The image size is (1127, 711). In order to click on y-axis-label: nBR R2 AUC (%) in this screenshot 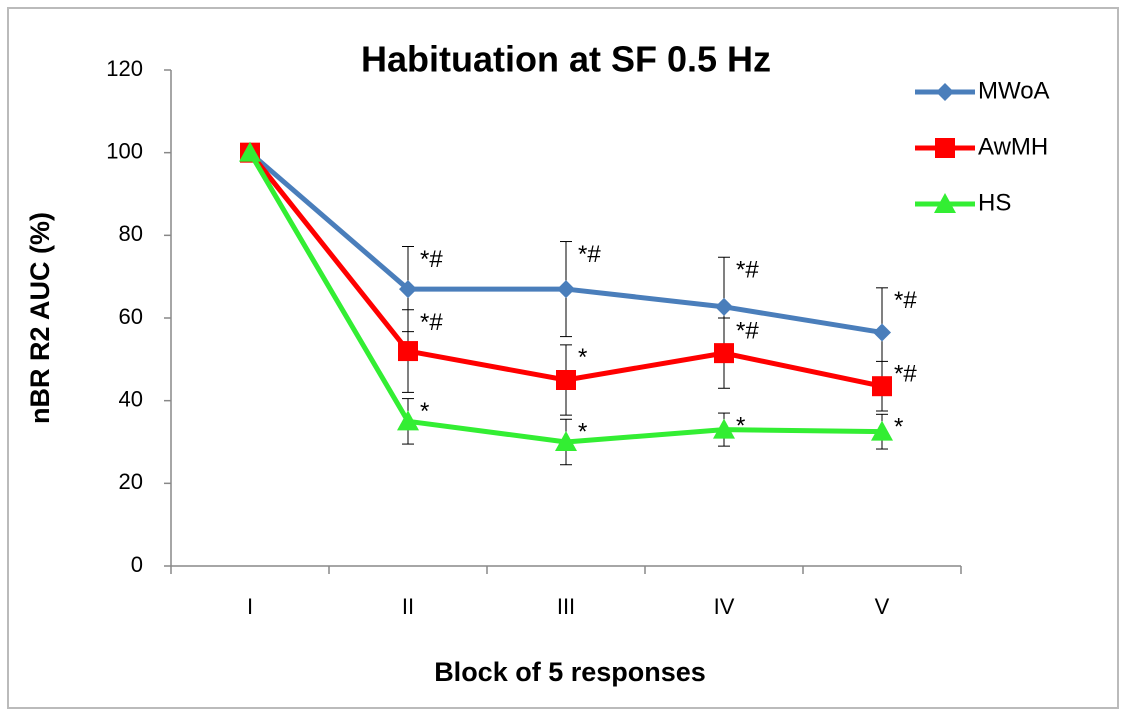, I will do `click(40, 318)`.